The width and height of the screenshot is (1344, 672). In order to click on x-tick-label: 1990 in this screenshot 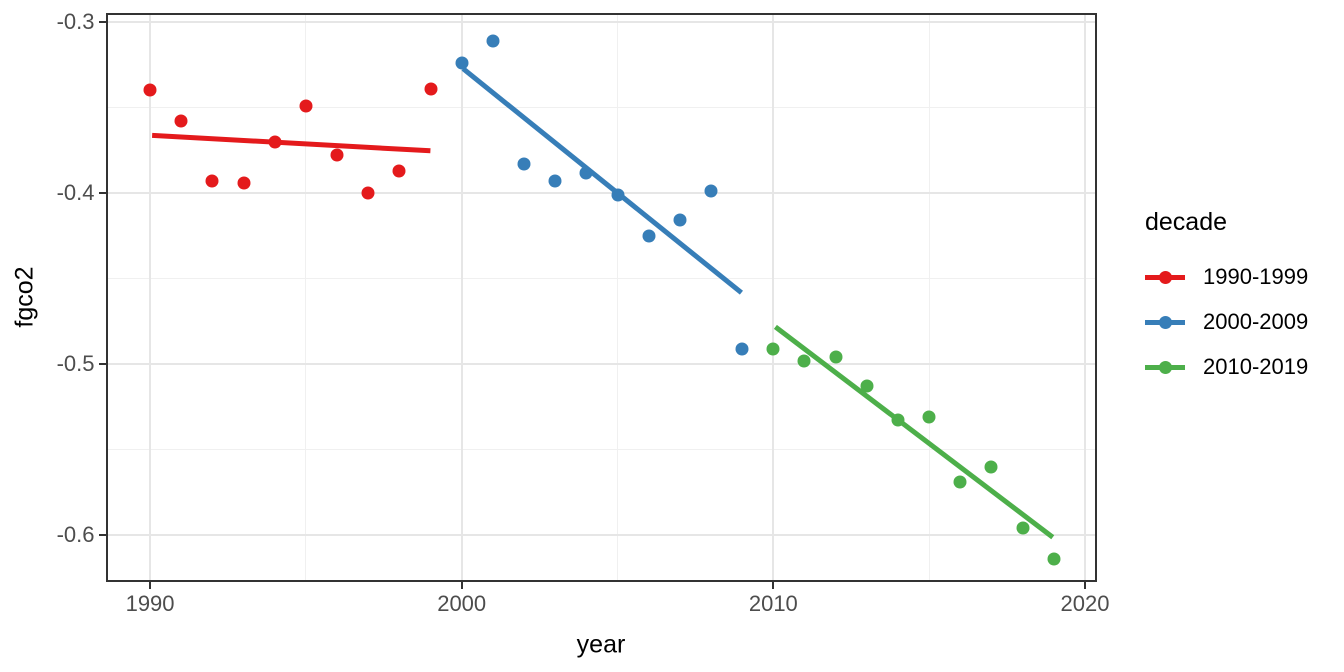, I will do `click(150, 603)`.